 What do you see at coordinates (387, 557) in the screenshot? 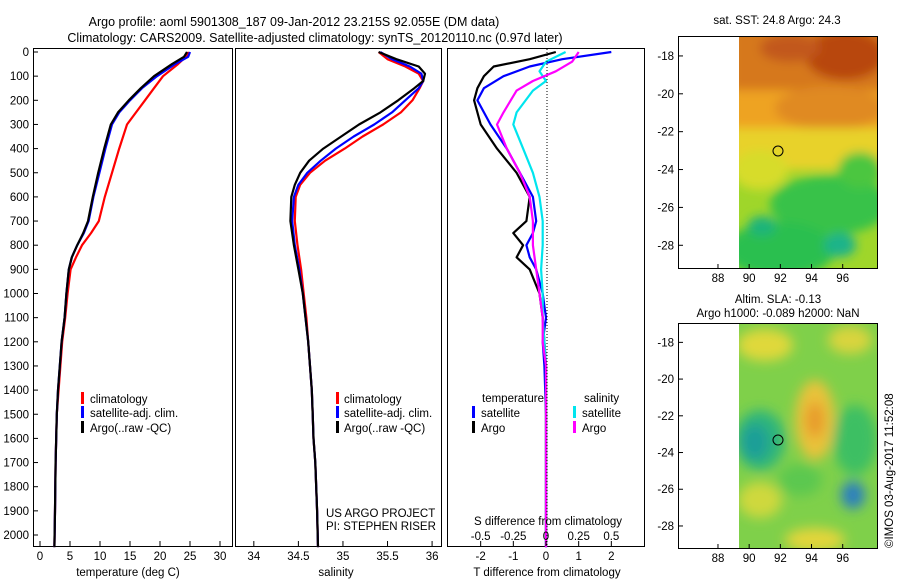
I see `x-tick-label-salinity: 35.5` at bounding box center [387, 557].